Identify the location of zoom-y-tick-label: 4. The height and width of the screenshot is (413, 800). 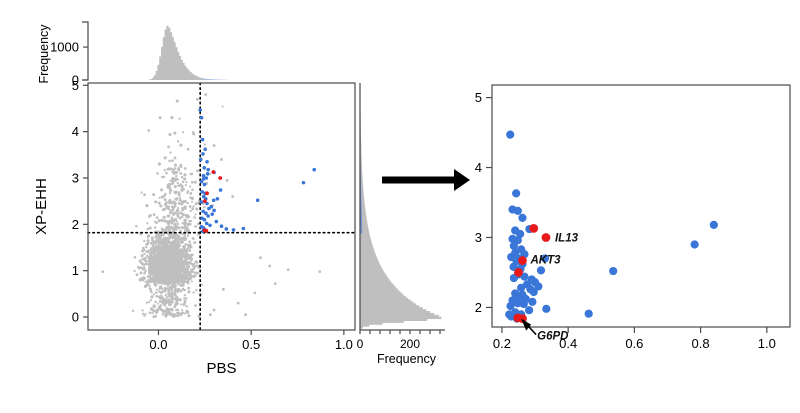
(478, 167).